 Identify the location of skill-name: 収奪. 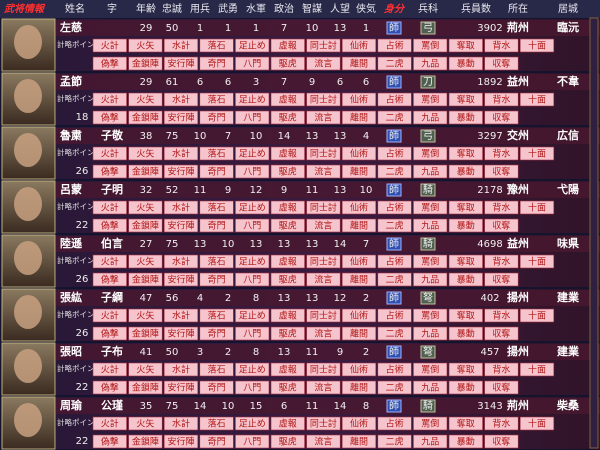
(501, 172).